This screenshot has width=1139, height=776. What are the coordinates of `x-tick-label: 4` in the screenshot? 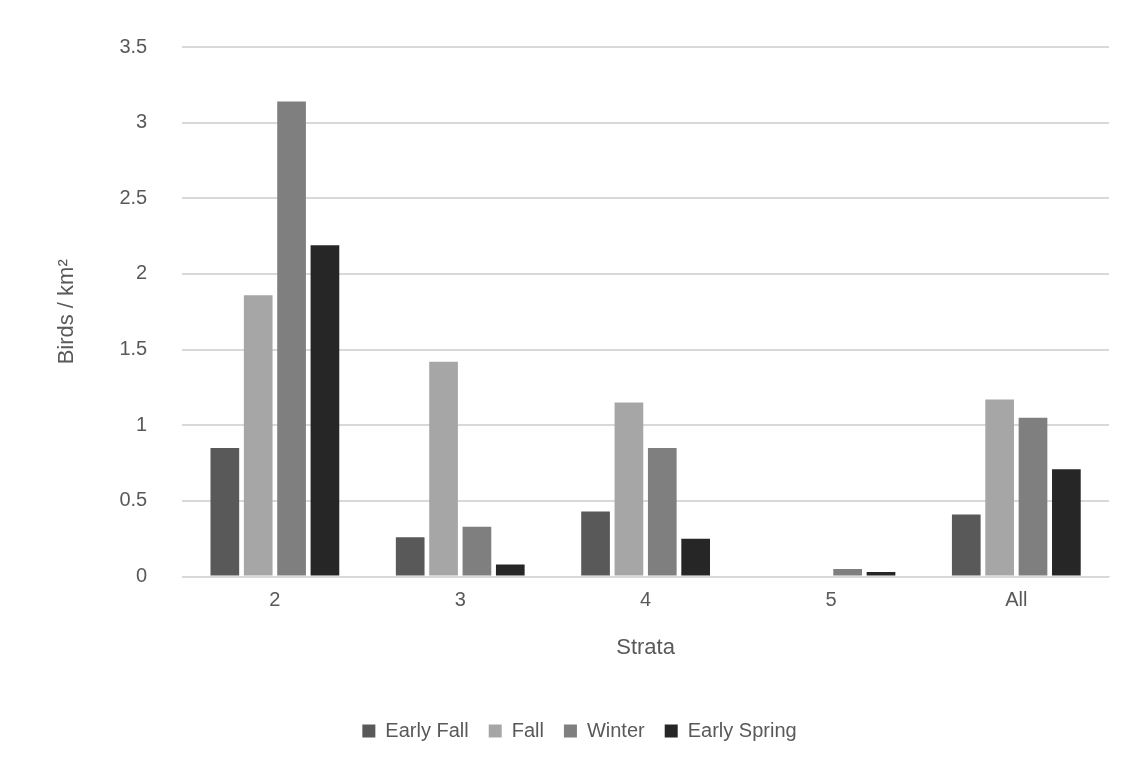 It's located at (646, 599).